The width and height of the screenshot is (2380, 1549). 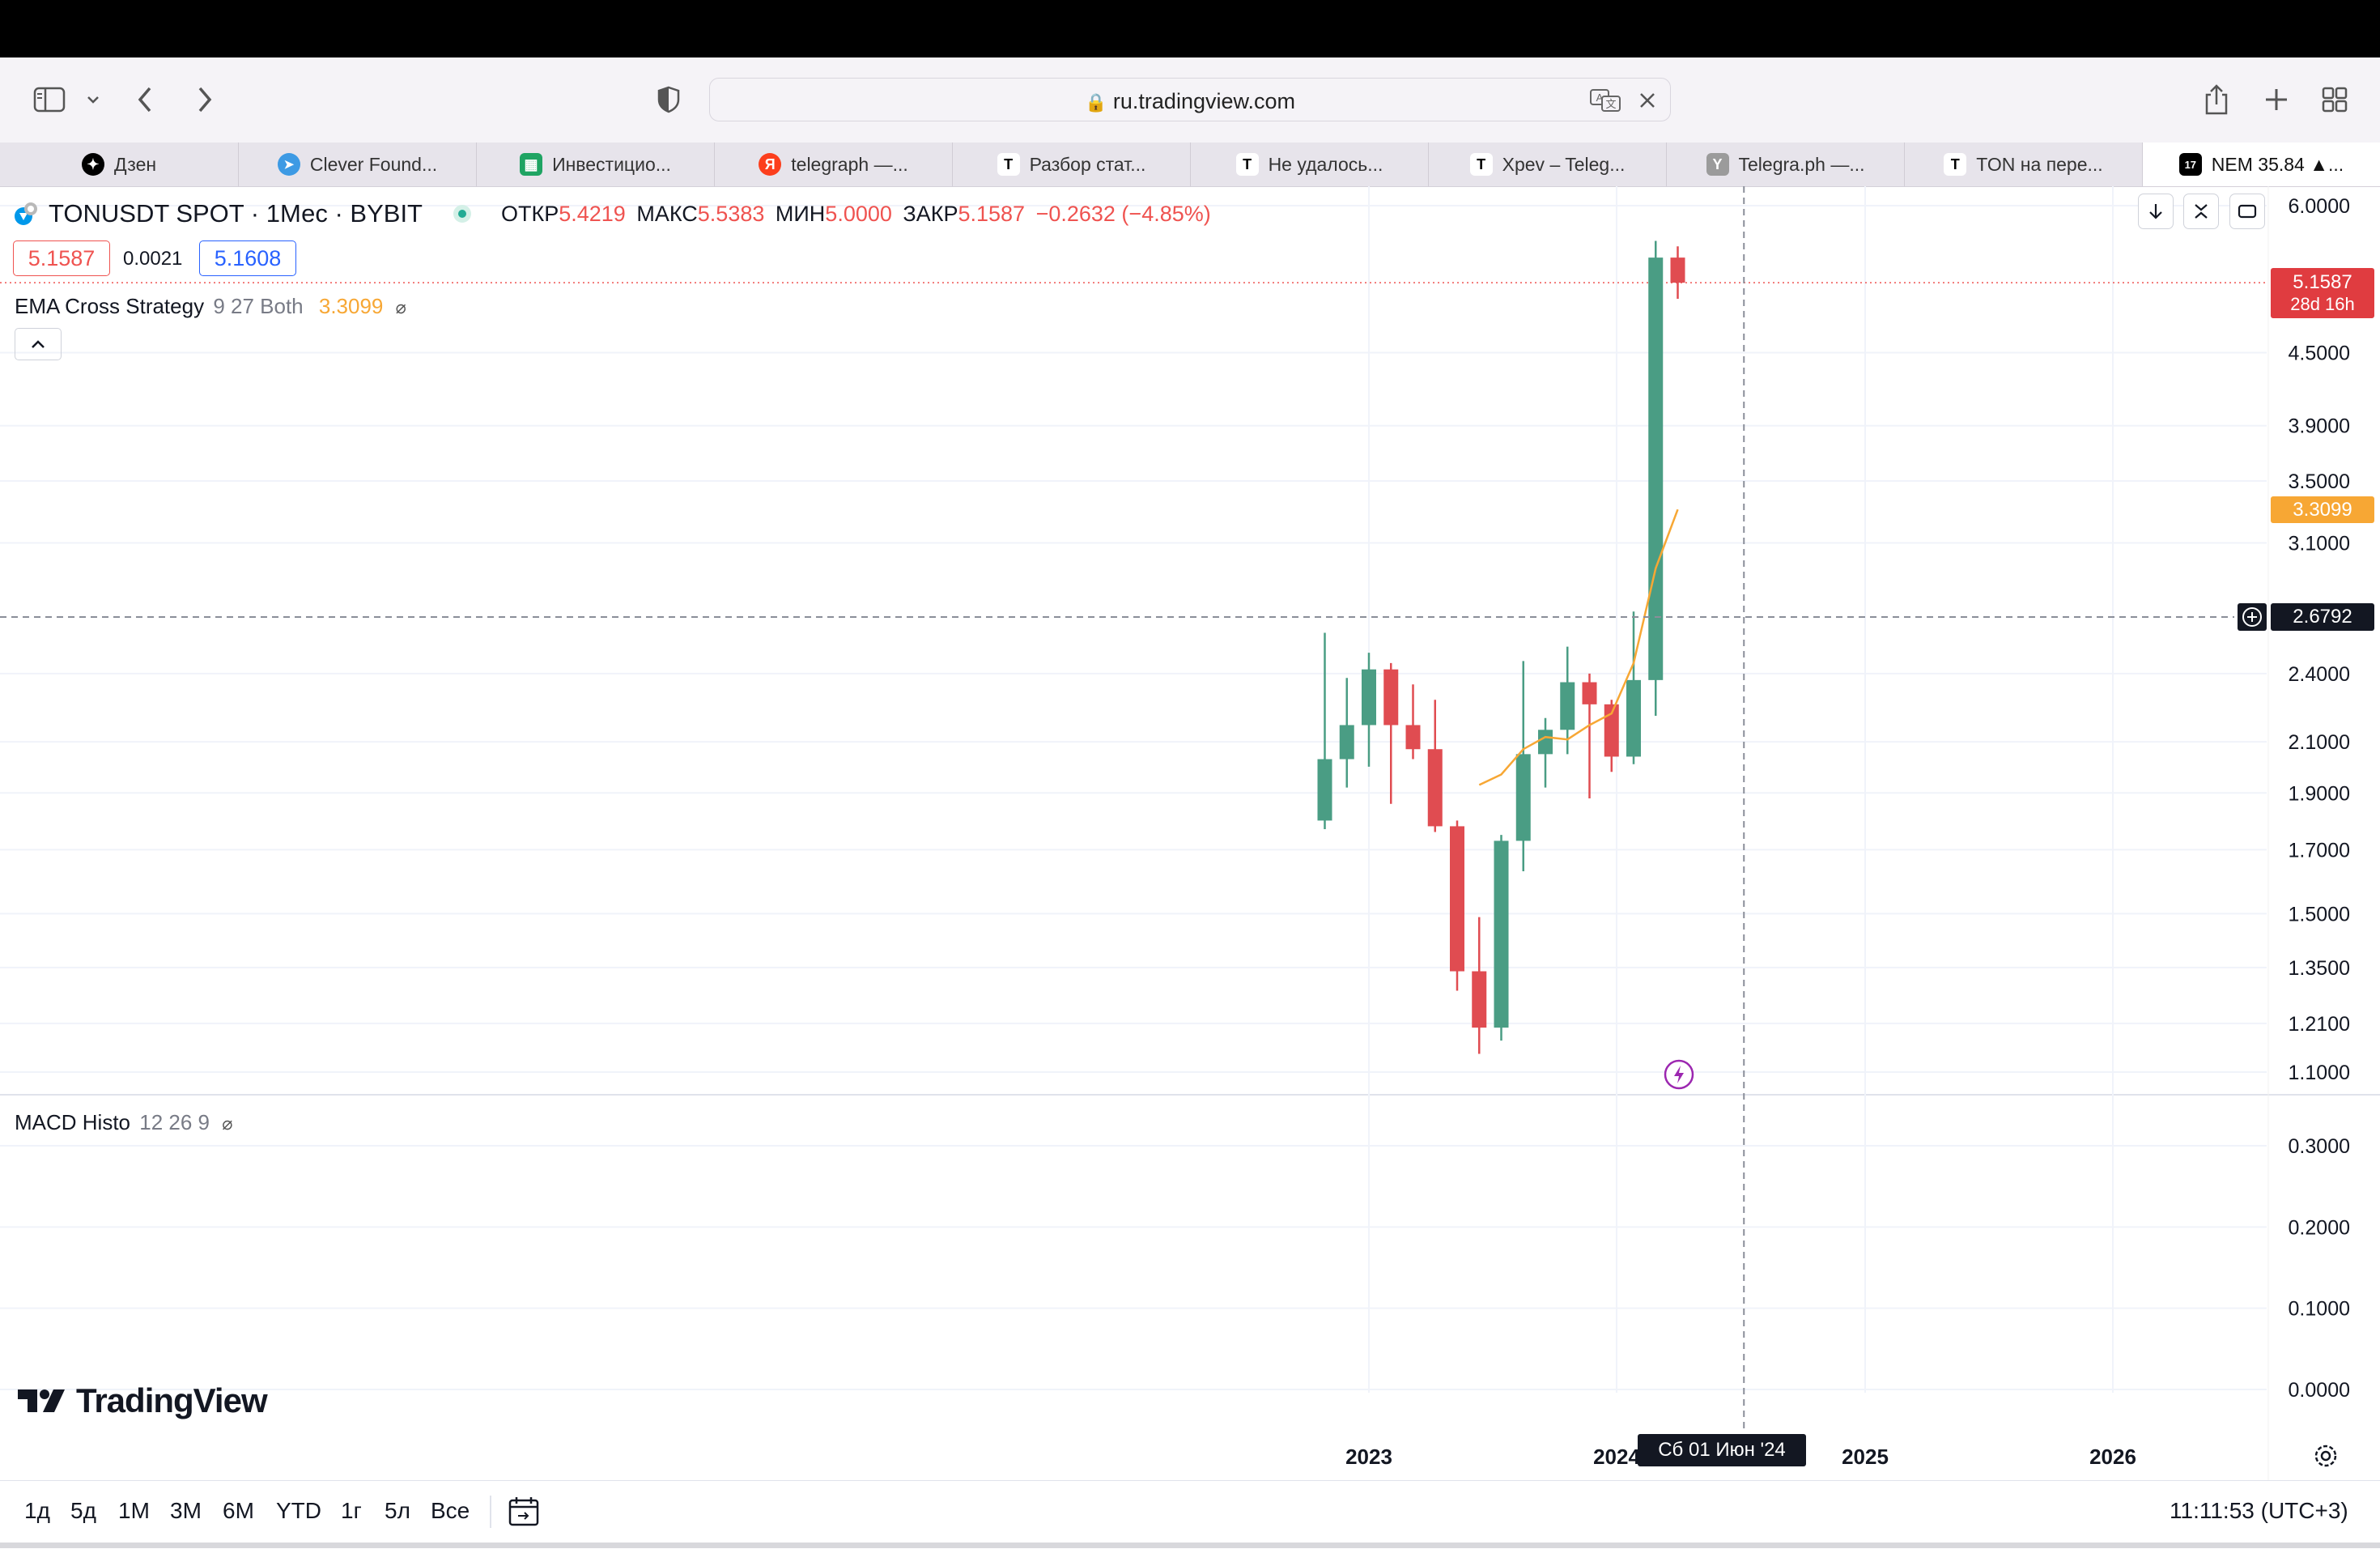 What do you see at coordinates (2252, 617) in the screenshot?
I see `add-alert-button` at bounding box center [2252, 617].